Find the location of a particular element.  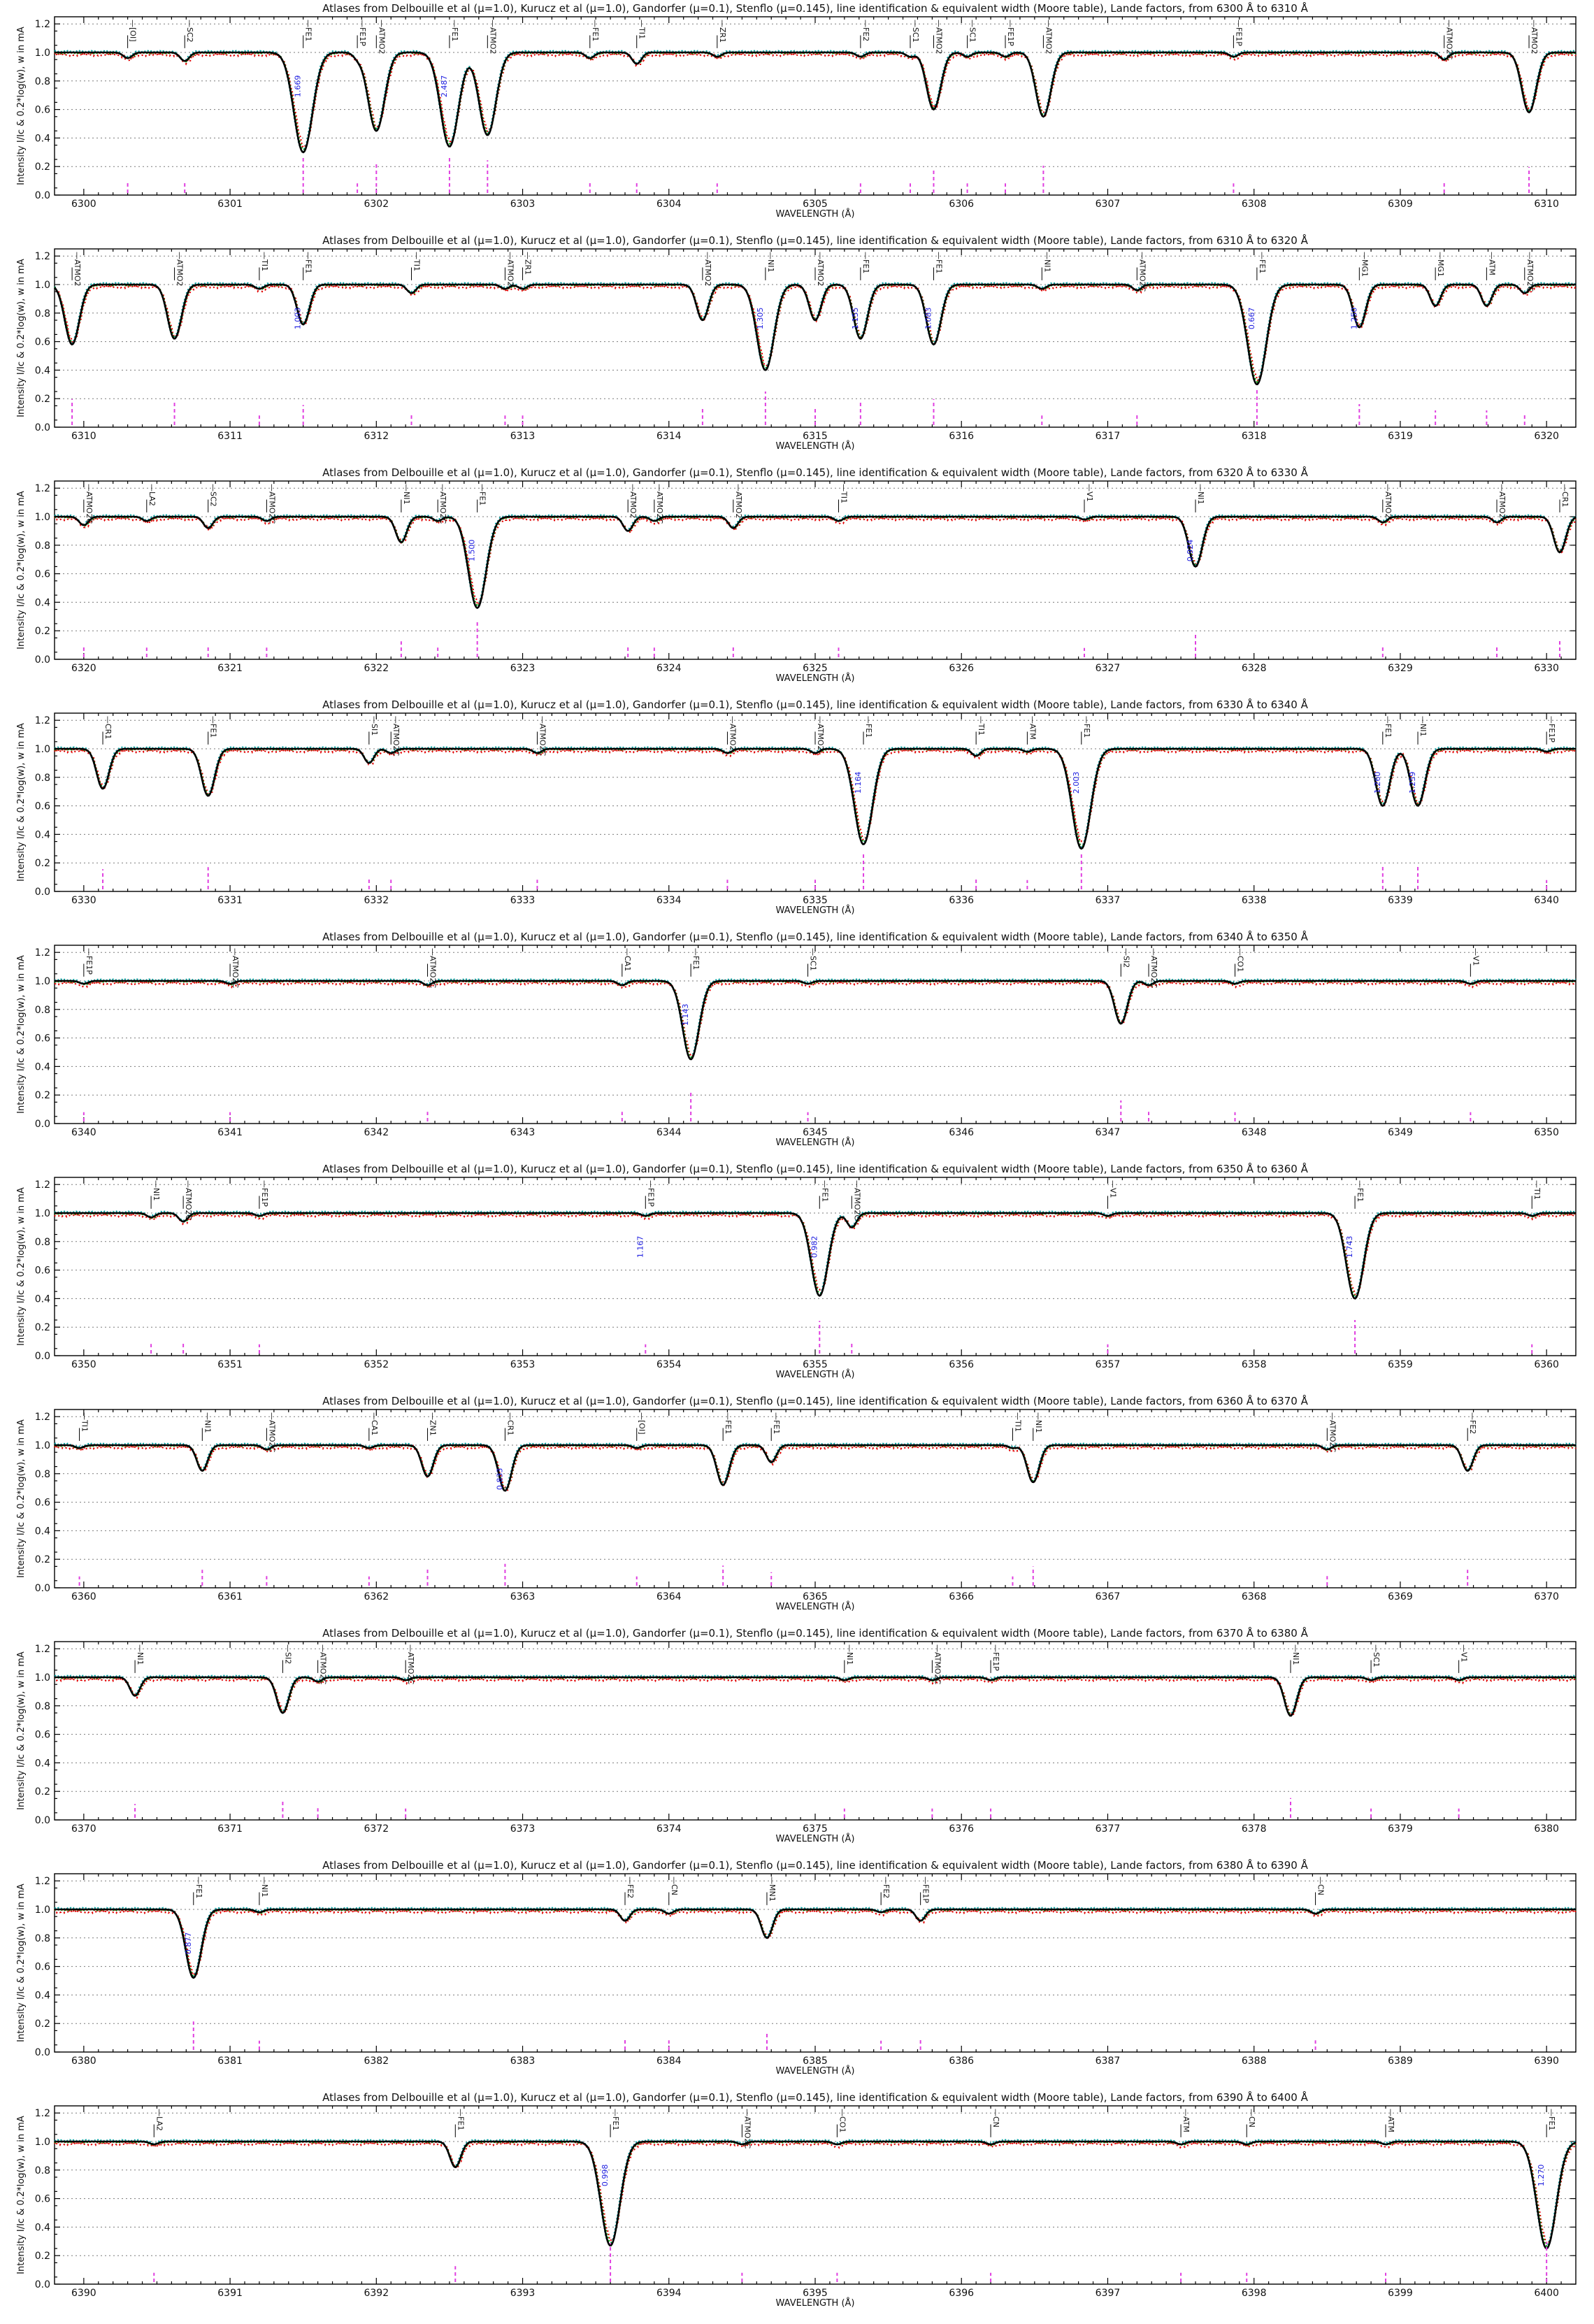

x-tick-label: 6335 is located at coordinates (815, 900).